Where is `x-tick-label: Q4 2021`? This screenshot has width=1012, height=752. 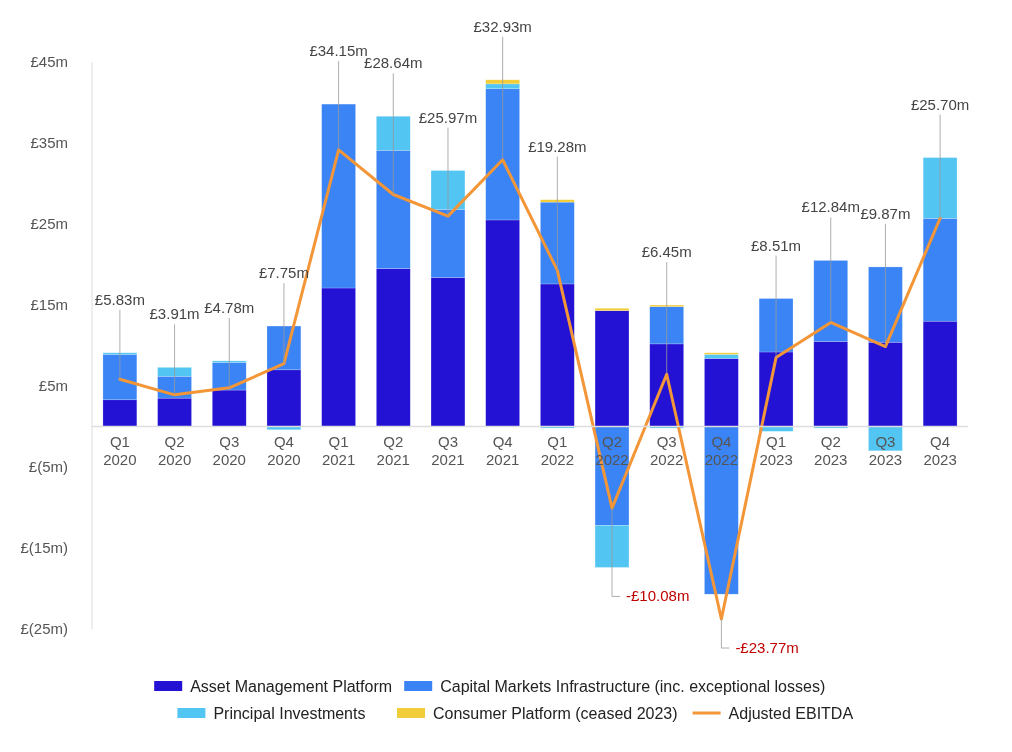 x-tick-label: Q4 2021 is located at coordinates (502, 450).